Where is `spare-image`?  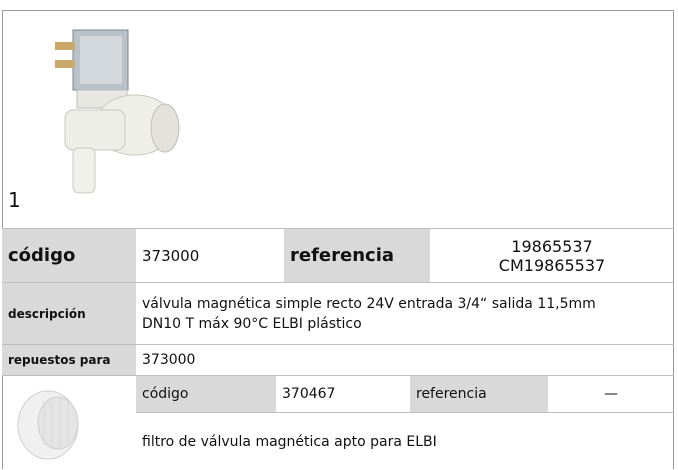
spare-image is located at coordinates (48, 425).